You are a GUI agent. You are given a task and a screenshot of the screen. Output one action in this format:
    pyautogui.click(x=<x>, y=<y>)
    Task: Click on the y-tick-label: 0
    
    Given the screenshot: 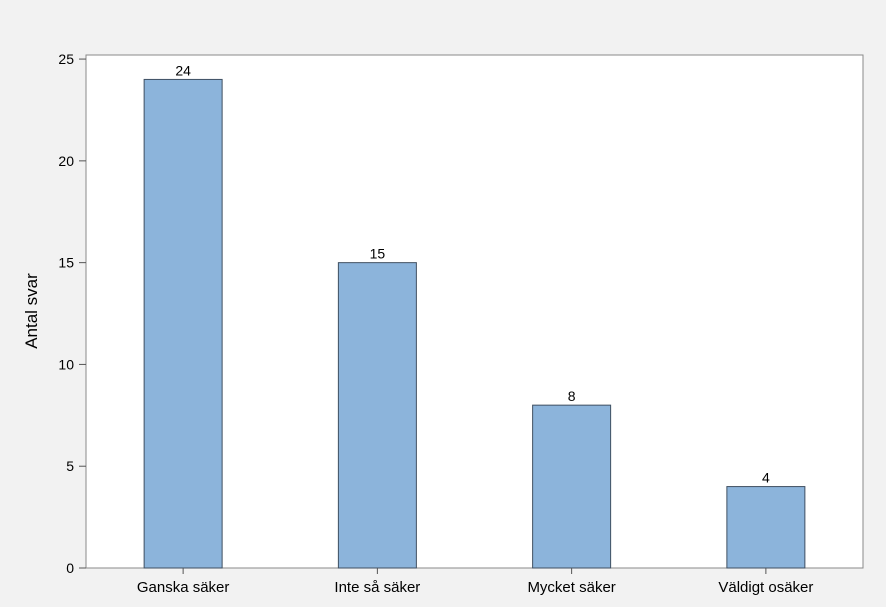 What is the action you would take?
    pyautogui.click(x=70, y=568)
    